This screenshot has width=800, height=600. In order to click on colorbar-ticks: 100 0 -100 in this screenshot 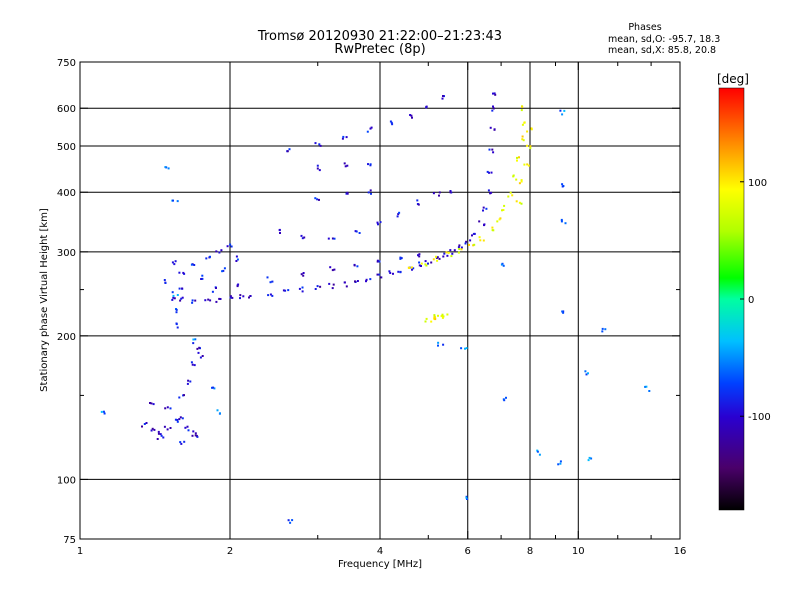, I will do `click(755, 300)`.